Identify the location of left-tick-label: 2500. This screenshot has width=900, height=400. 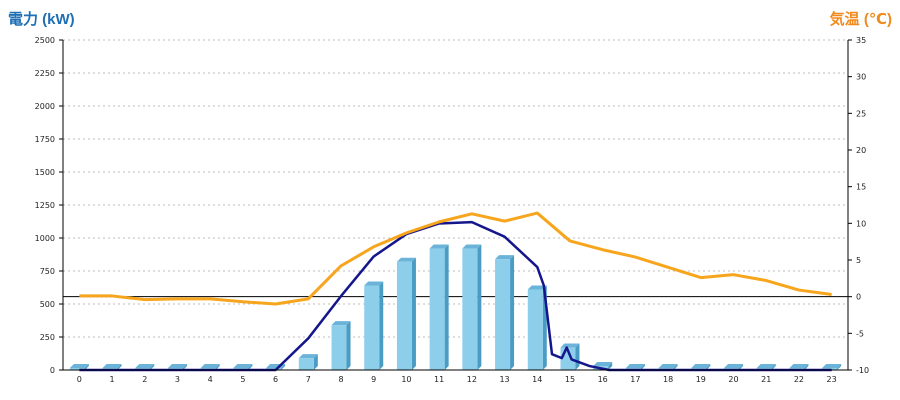
(45, 40).